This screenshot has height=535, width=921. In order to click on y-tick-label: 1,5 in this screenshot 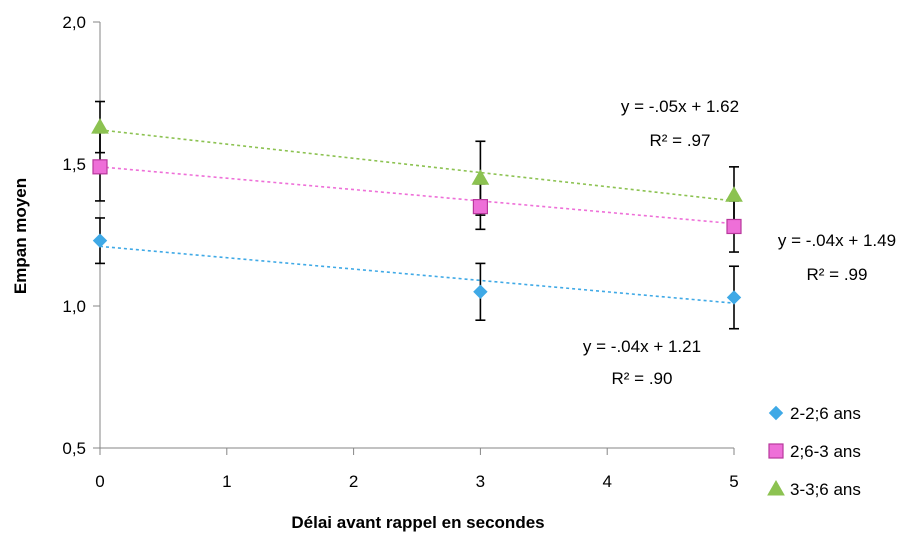, I will do `click(74, 164)`.